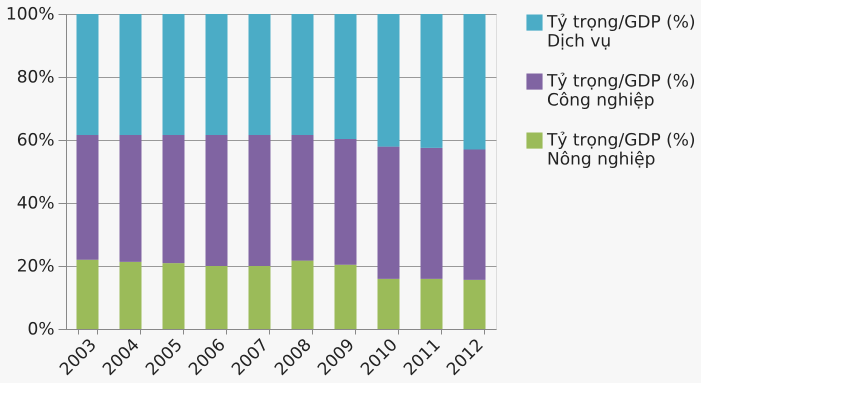 The width and height of the screenshot is (847, 410). I want to click on y-tick-label: 80%, so click(35, 78).